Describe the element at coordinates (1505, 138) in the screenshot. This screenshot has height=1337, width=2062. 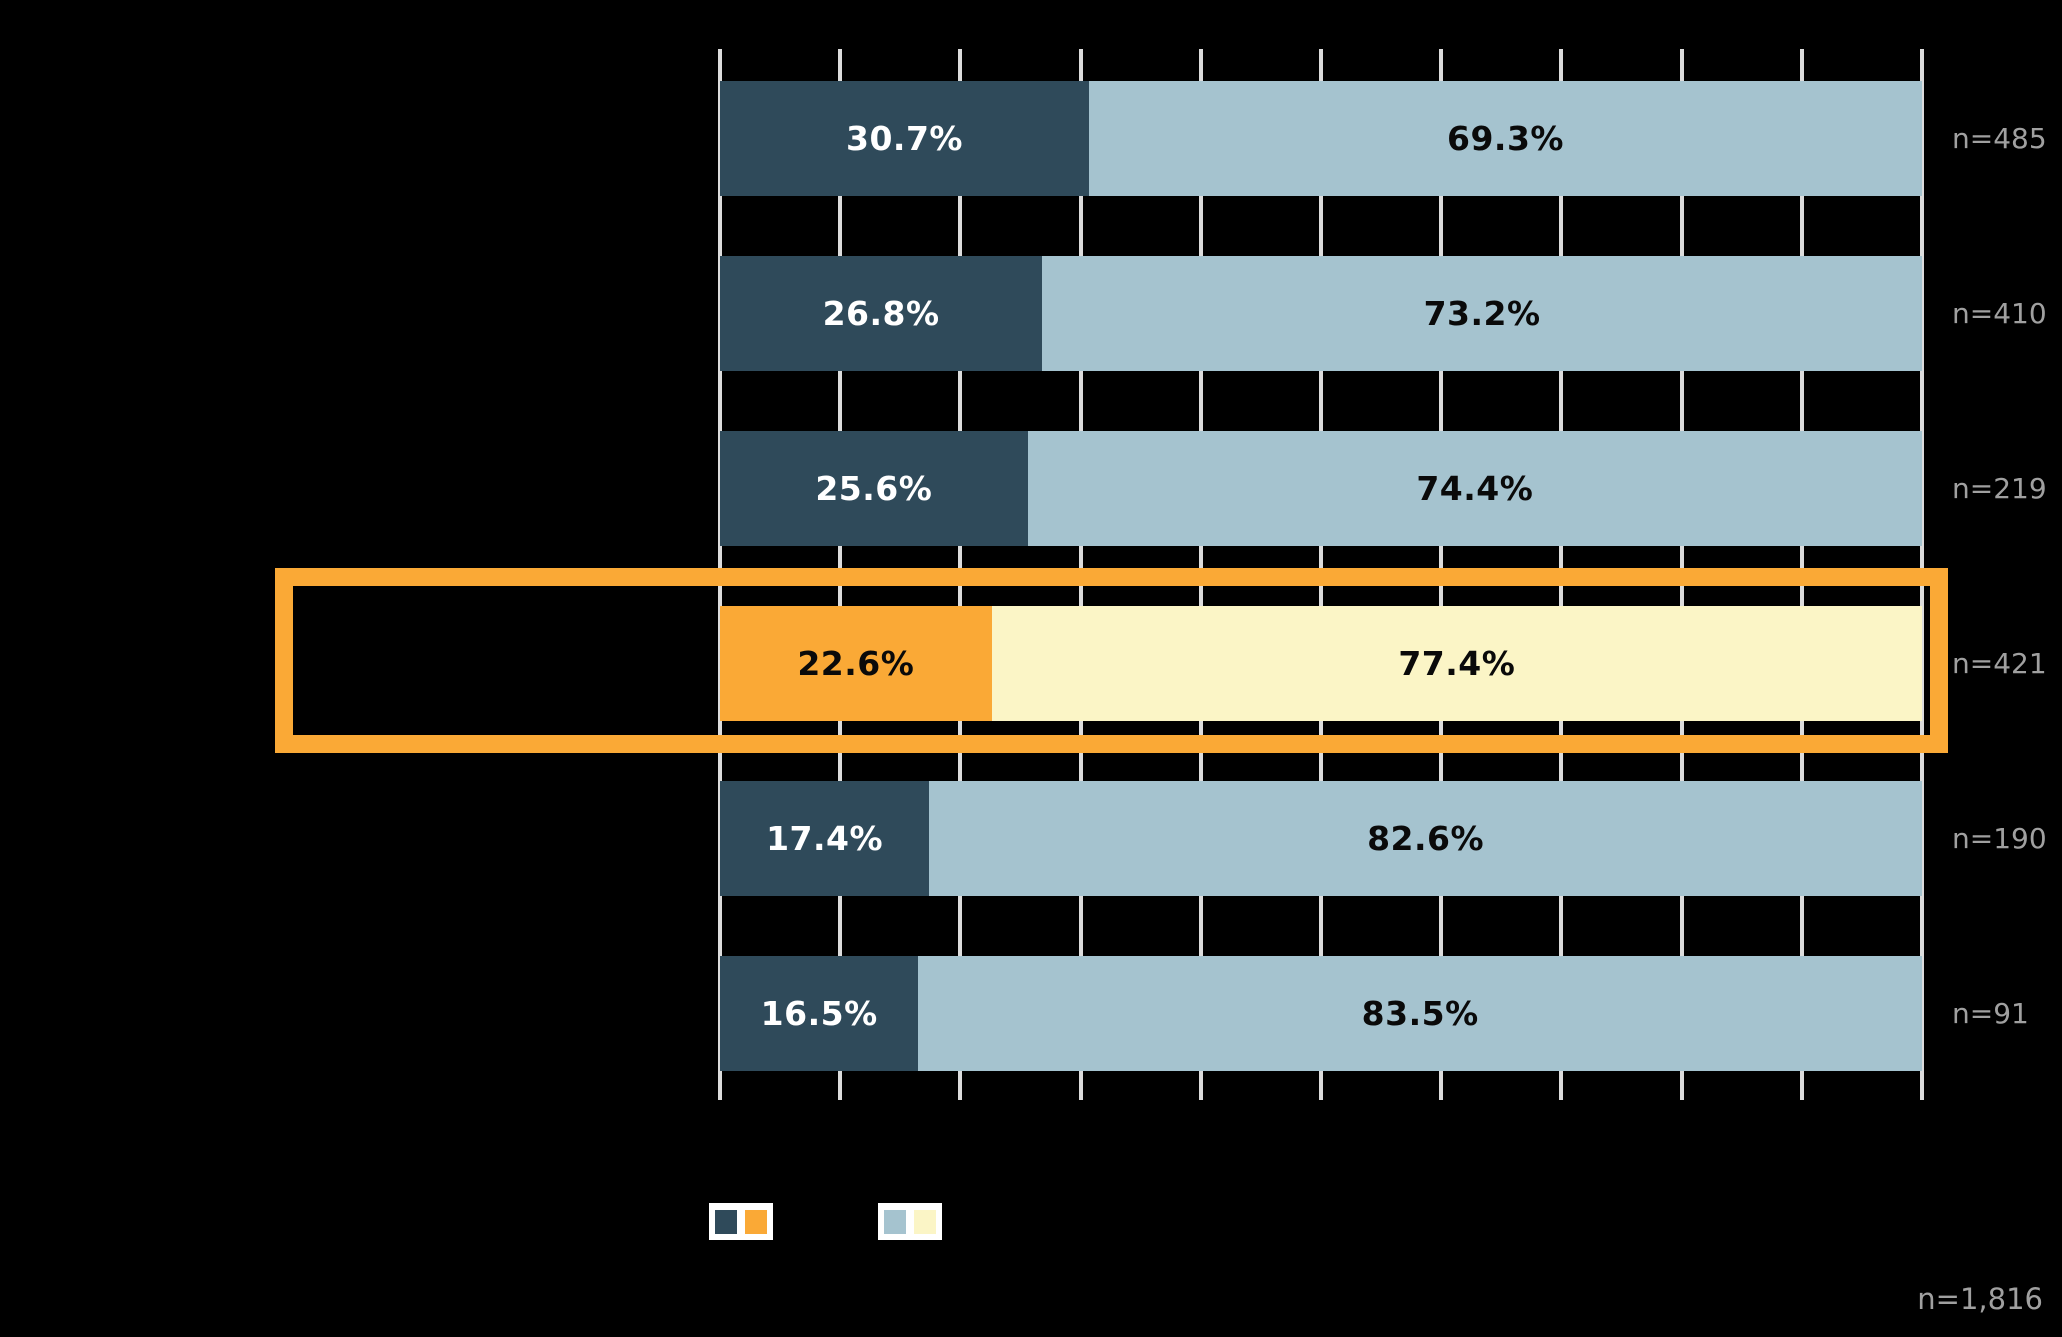
I see `bar-segment-2-label-1: 69.3%` at that location.